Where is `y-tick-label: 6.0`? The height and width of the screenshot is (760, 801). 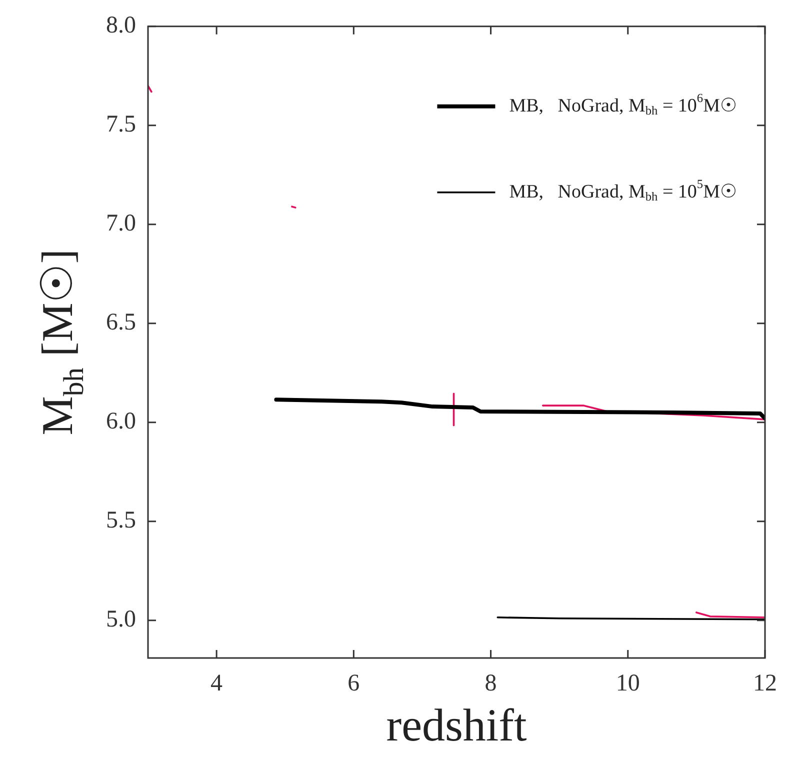 y-tick-label: 6.0 is located at coordinates (121, 421).